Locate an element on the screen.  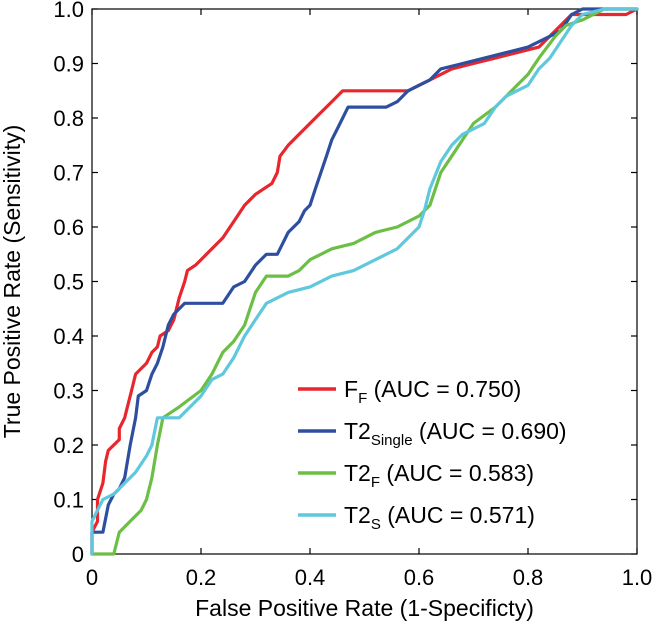
y-tick-label: 0.4 is located at coordinates (68, 336).